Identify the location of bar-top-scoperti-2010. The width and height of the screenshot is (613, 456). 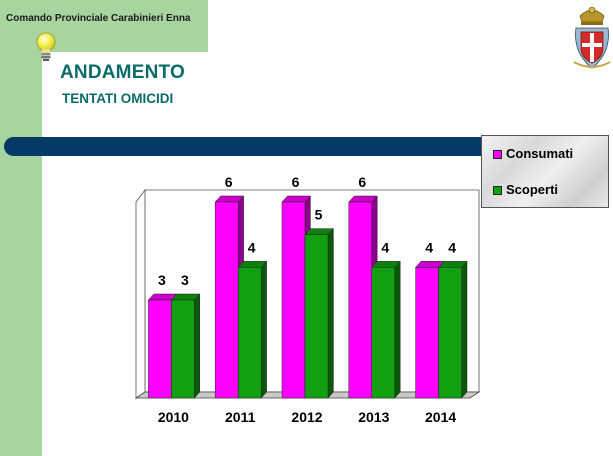
(185, 297).